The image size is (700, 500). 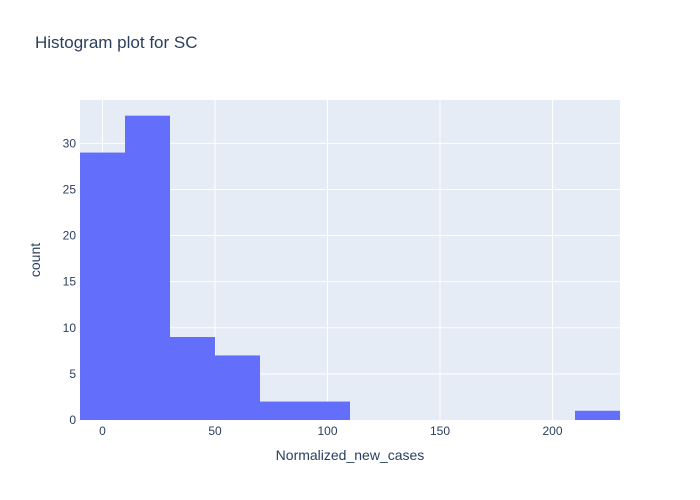 What do you see at coordinates (327, 431) in the screenshot?
I see `x-tick-label: 100` at bounding box center [327, 431].